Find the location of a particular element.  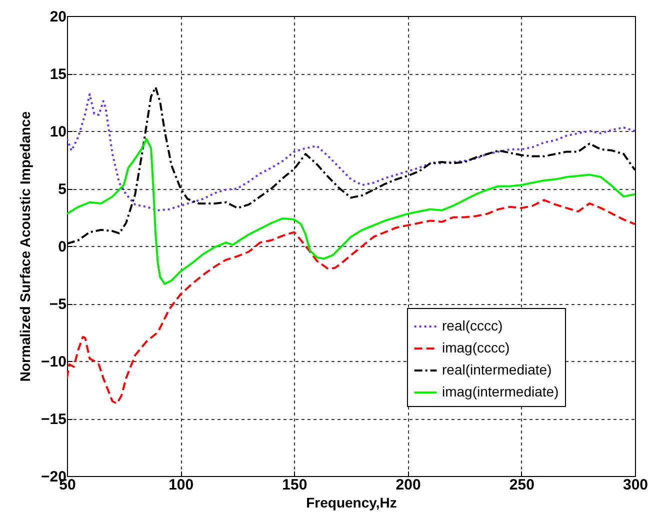

y-tick-label: 10 is located at coordinates (58, 132).